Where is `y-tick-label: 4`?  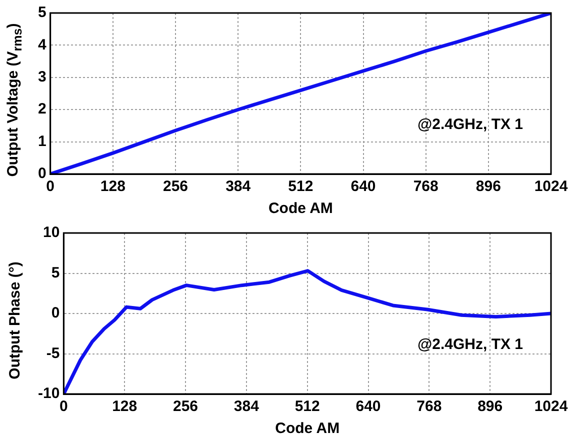 y-tick-label: 4 is located at coordinates (42, 45).